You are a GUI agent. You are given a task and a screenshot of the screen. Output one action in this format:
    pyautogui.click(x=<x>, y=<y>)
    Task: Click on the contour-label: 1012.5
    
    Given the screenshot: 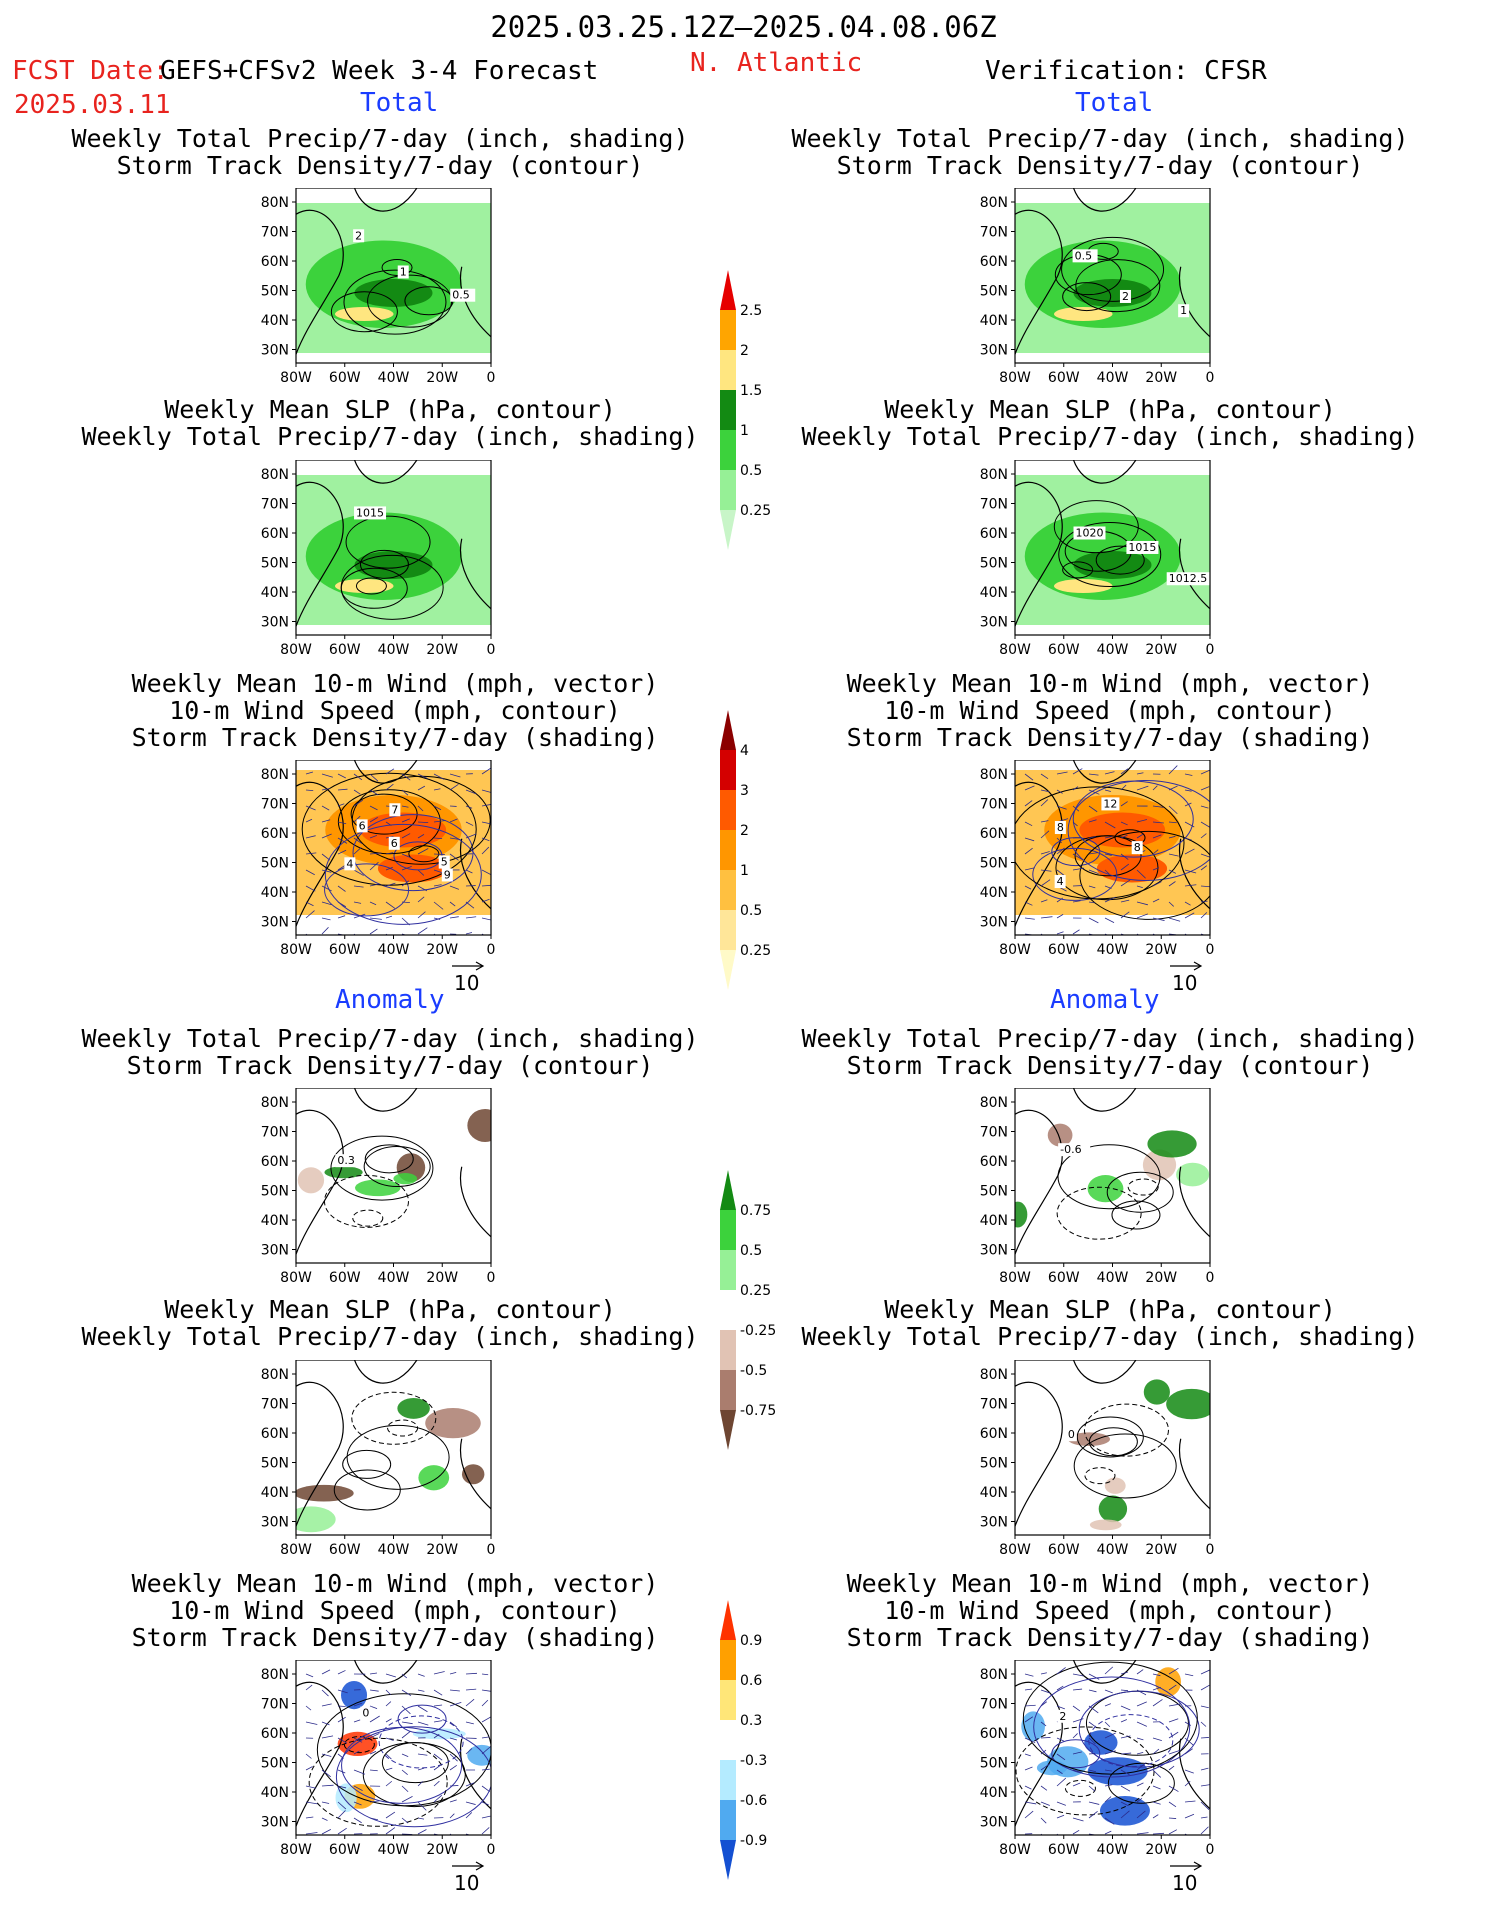 What is the action you would take?
    pyautogui.click(x=1188, y=578)
    